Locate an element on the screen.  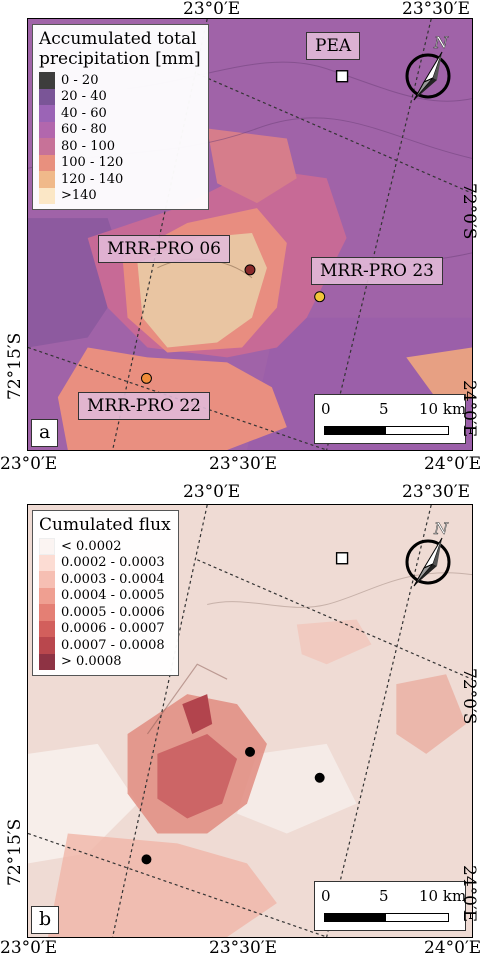
right-tick-24-0: 24°0′E is located at coordinates (469, 409).